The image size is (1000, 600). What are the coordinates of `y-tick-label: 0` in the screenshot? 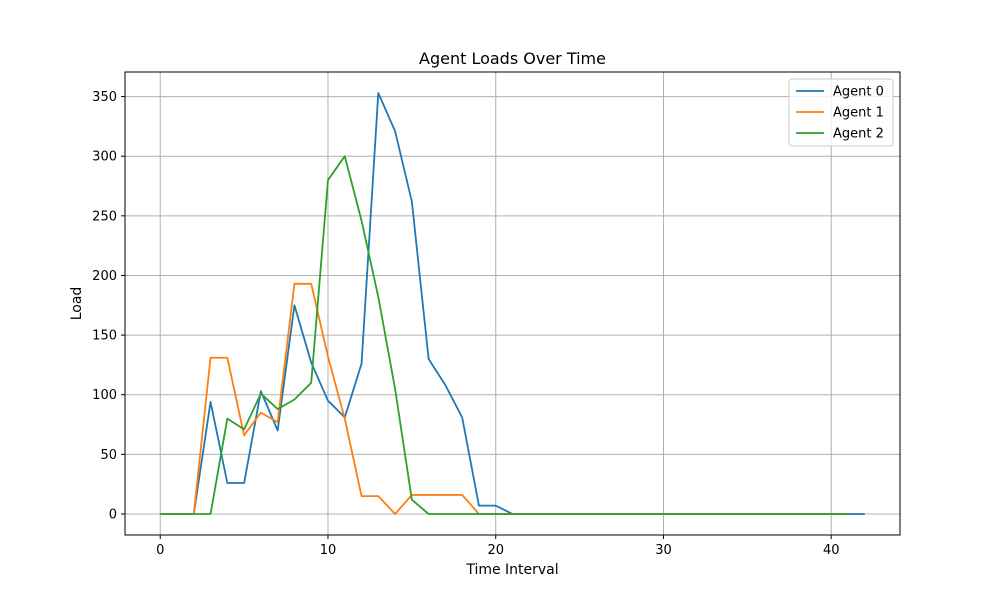 It's located at (113, 515).